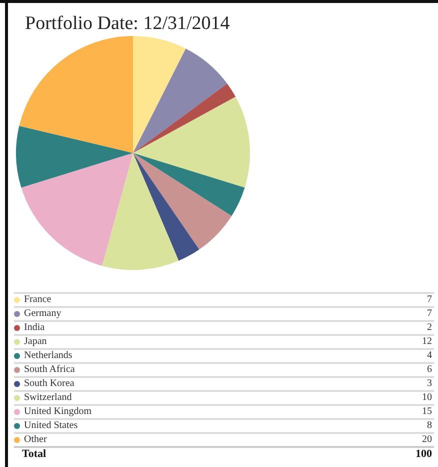 The width and height of the screenshot is (438, 467). What do you see at coordinates (427, 398) in the screenshot?
I see `data-label: 10` at bounding box center [427, 398].